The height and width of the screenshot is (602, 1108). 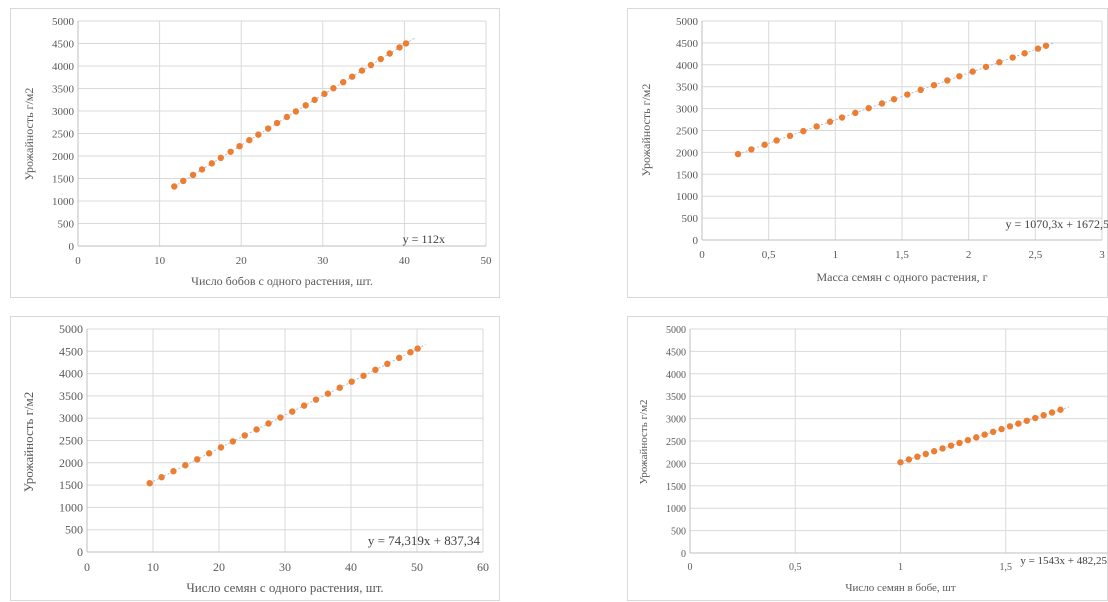 What do you see at coordinates (424, 540) in the screenshot?
I see `trendline-equation: y = 74,319x + 837,34` at bounding box center [424, 540].